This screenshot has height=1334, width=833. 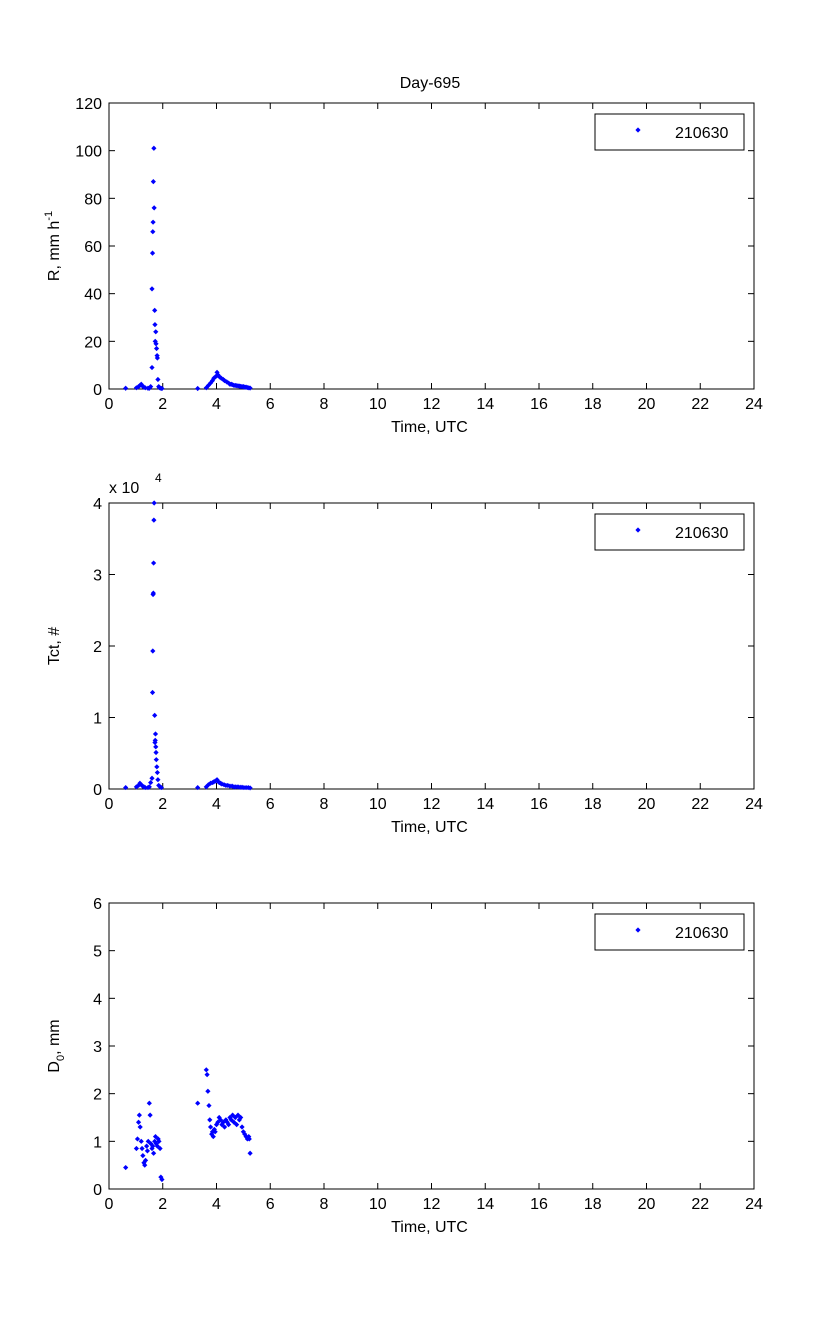 I want to click on y-tick-label: 100, so click(x=88, y=152).